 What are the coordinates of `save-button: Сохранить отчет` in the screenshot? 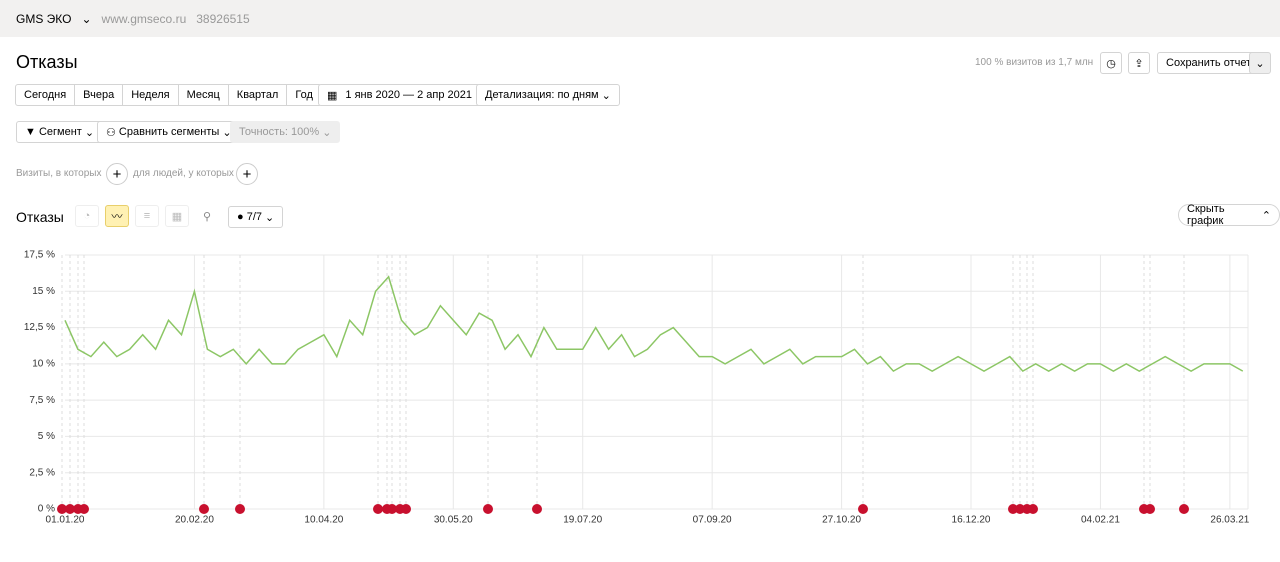 It's located at (1209, 63).